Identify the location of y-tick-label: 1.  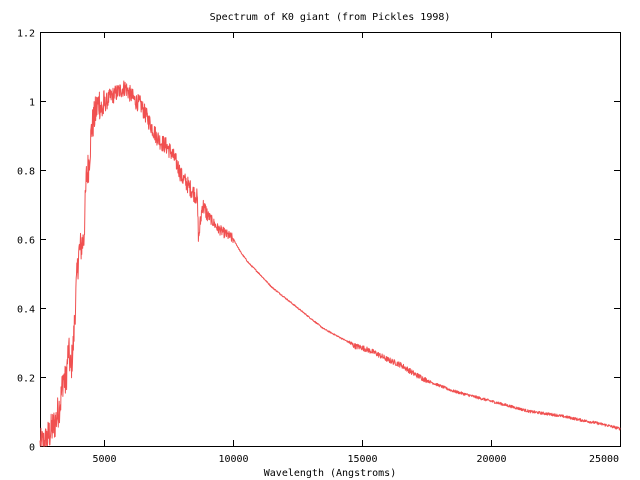
(32, 103).